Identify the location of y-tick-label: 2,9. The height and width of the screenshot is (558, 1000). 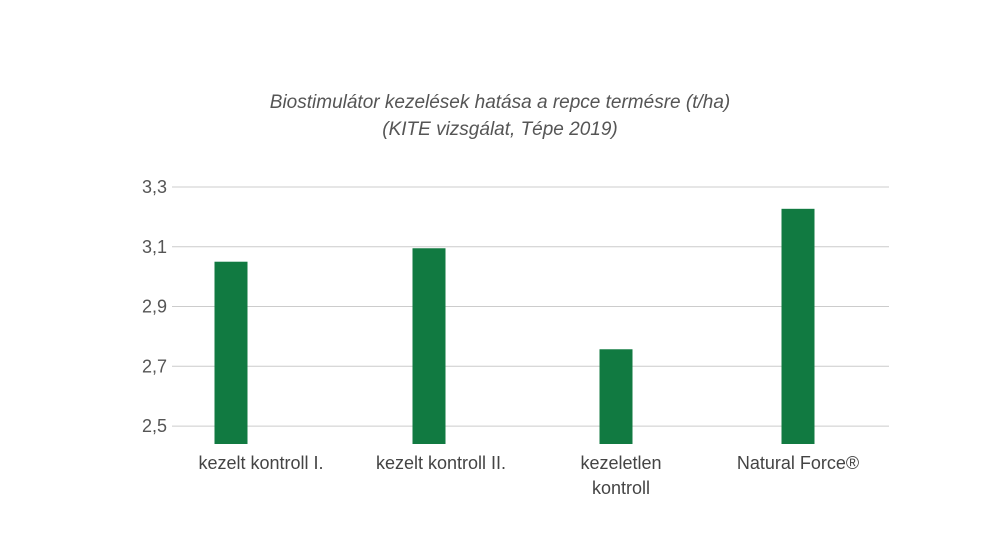
(154, 307).